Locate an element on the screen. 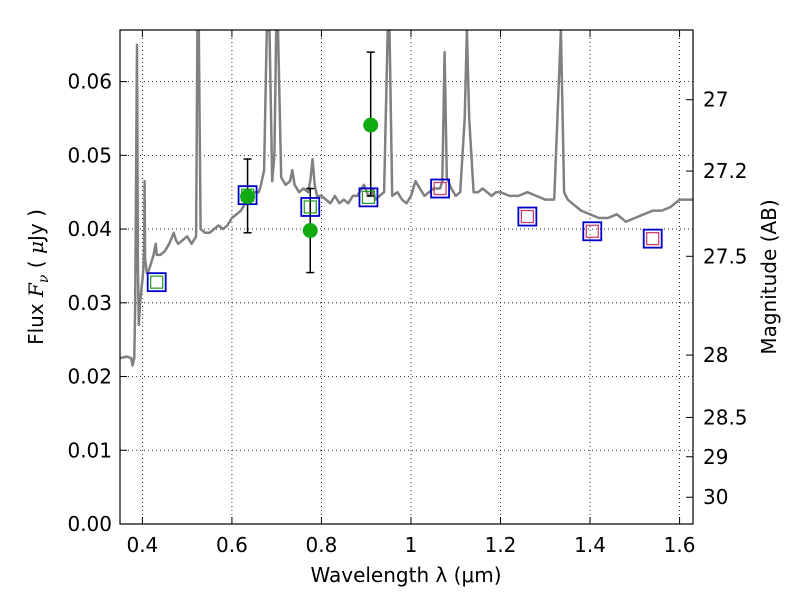  y-tick-label: 0.00 is located at coordinates (89, 524).